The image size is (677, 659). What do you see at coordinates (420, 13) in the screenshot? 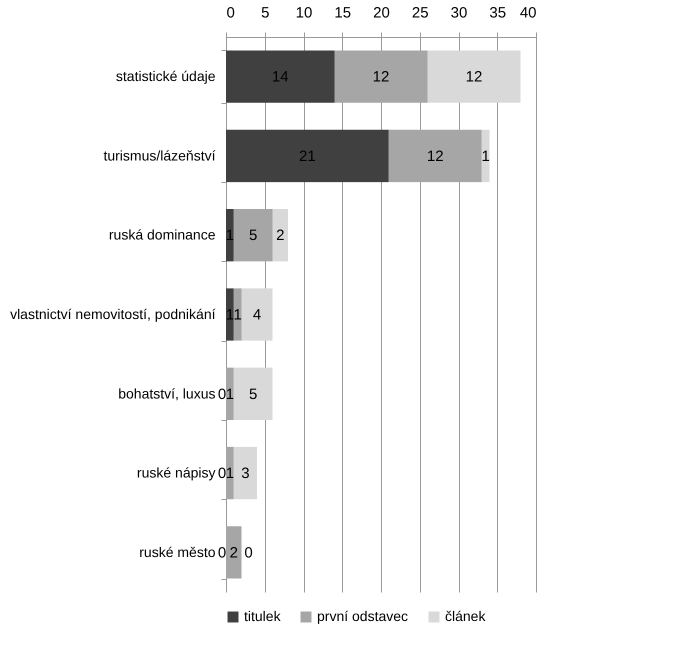
I see `x-tick-label: 25` at bounding box center [420, 13].